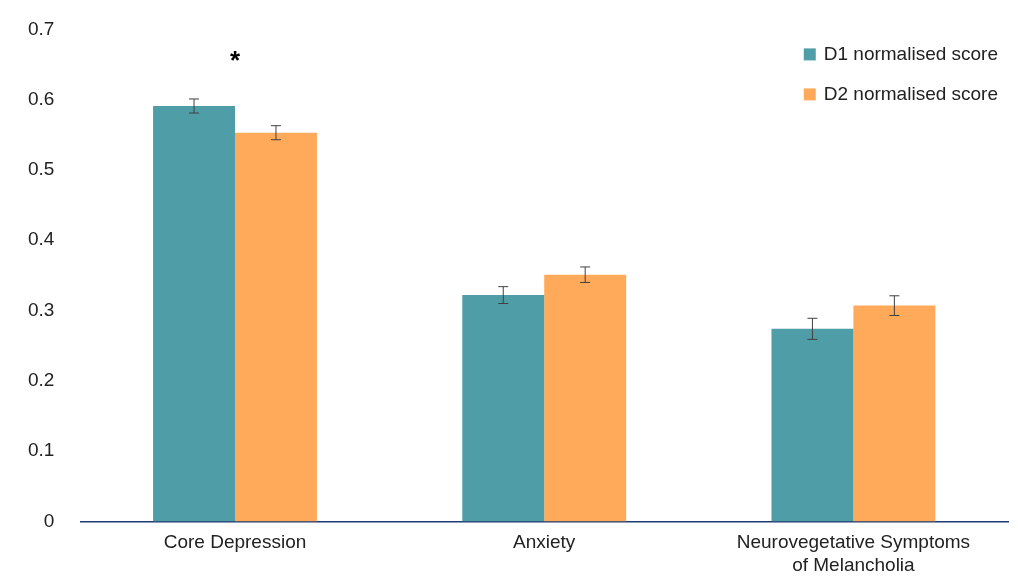  Describe the element at coordinates (49, 520) in the screenshot. I see `y-tick-label: 0` at that location.